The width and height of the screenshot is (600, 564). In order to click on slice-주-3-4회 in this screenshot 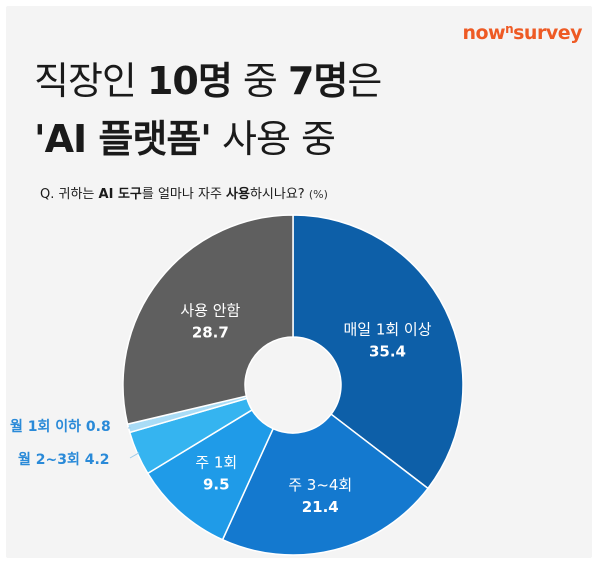, I will do `click(325, 484)`.